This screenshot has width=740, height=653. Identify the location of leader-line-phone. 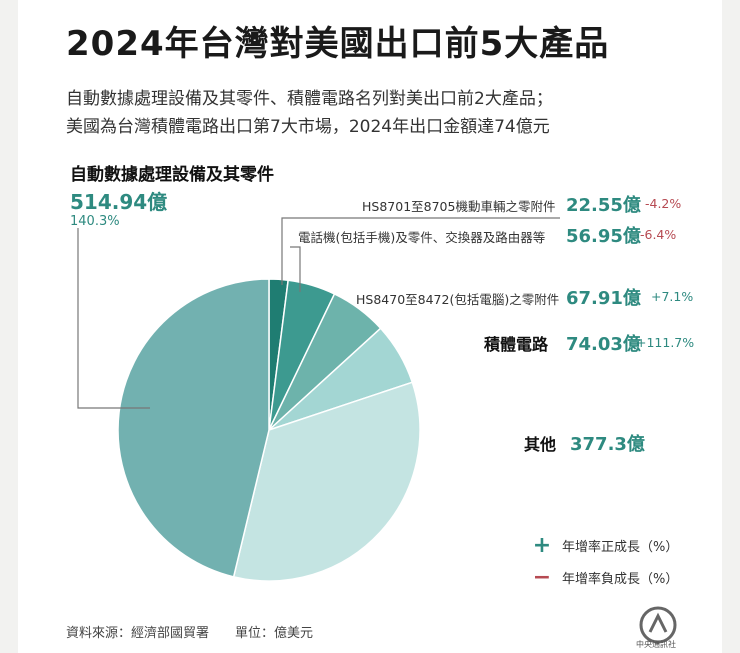
(295, 269).